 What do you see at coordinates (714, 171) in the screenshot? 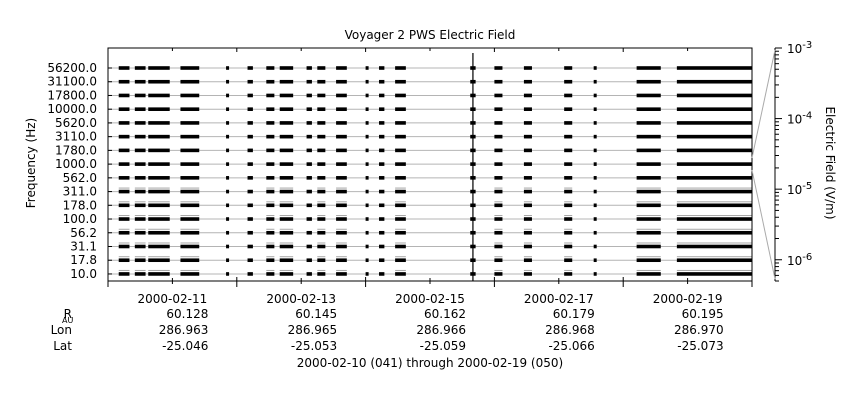
I see `data-segment` at bounding box center [714, 171].